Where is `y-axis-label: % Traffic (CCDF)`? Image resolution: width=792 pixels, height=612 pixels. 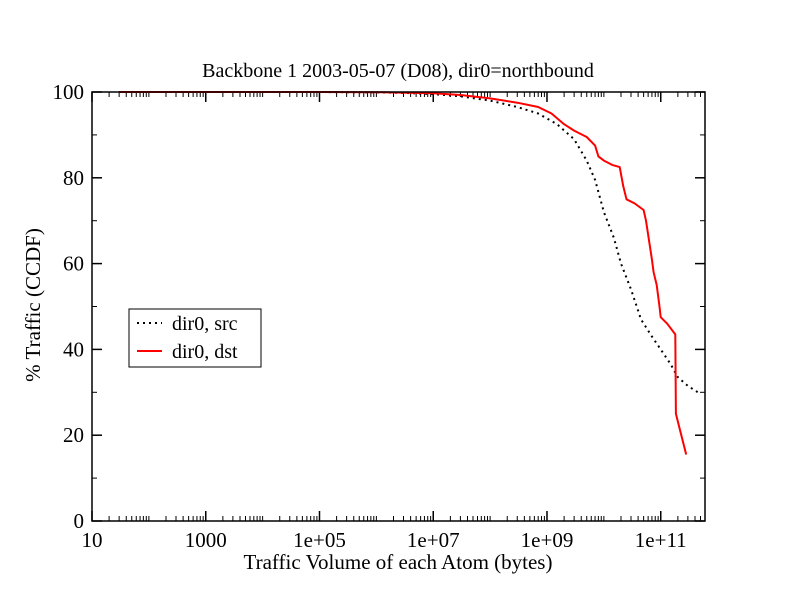 y-axis-label: % Traffic (CCDF) is located at coordinates (33, 305).